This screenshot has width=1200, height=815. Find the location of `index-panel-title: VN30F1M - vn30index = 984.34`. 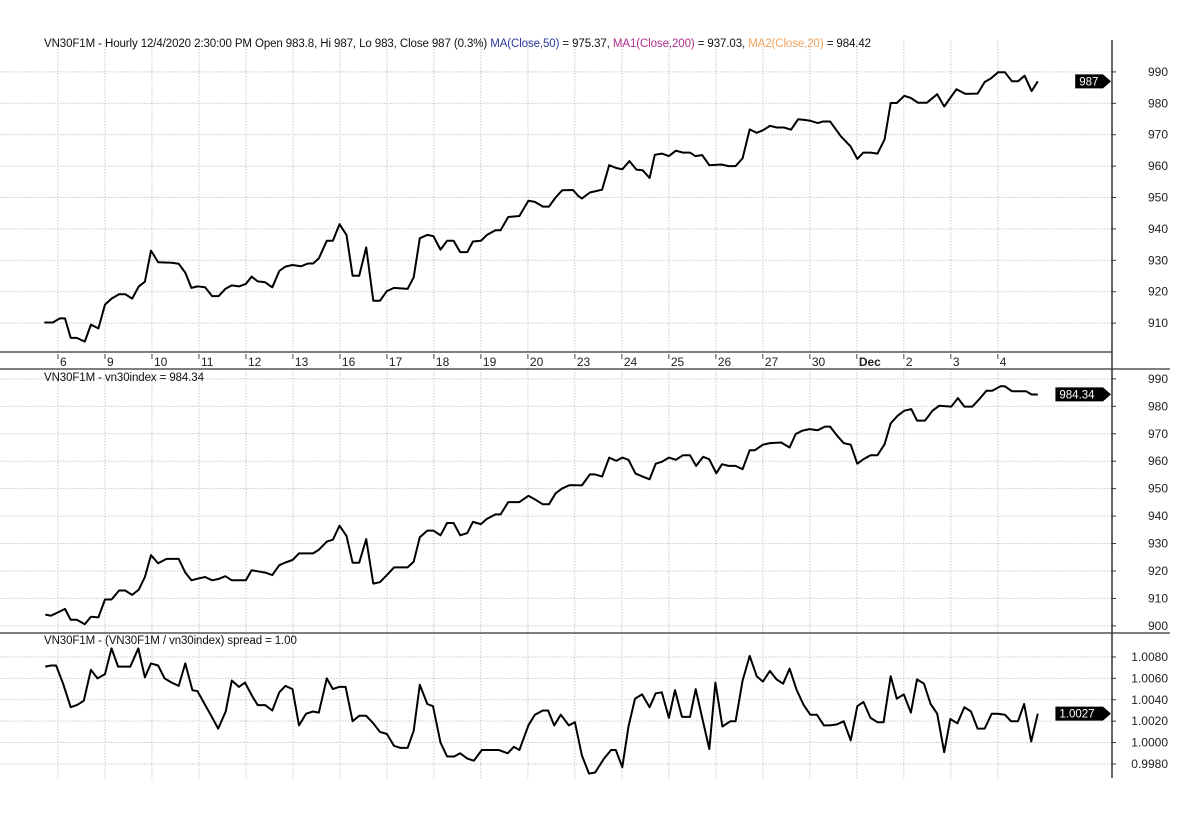

index-panel-title: VN30F1M - vn30index = 984.34 is located at coordinates (124, 378).